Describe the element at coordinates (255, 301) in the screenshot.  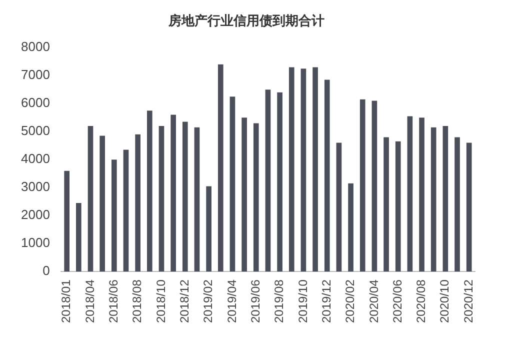
I see `x-tick-label: 2019/06` at that location.